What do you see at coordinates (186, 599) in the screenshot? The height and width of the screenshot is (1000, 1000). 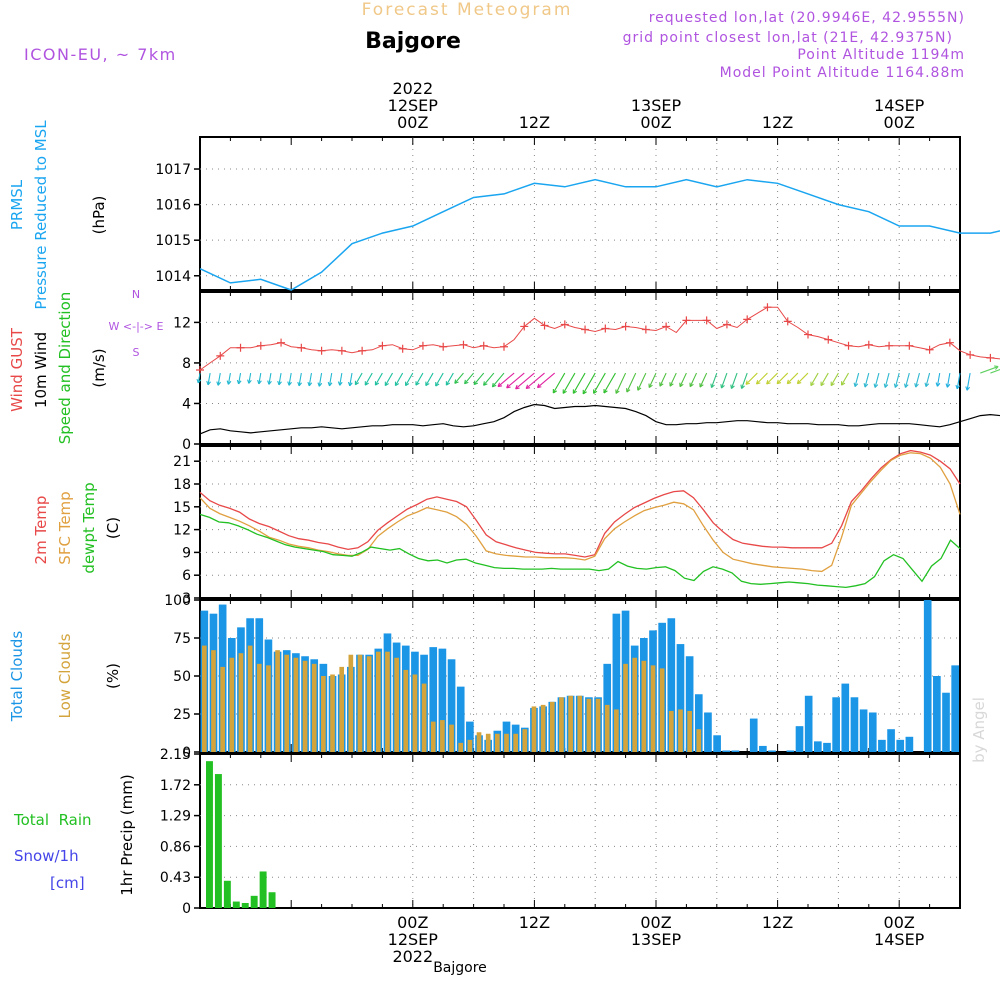 I see `y-tick-label: 3` at bounding box center [186, 599].